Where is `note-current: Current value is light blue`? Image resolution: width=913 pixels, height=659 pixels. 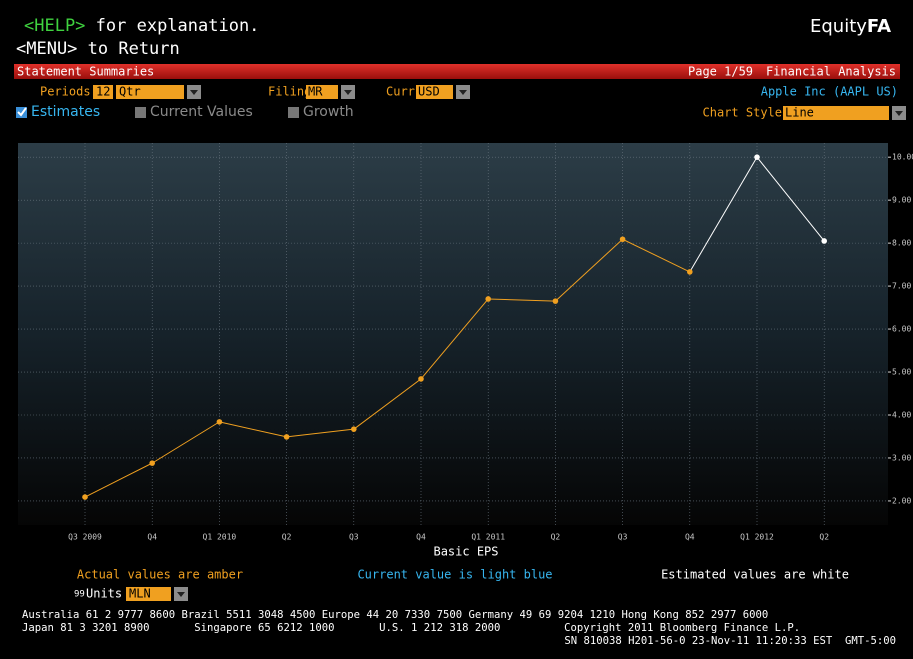 note-current: Current value is light blue is located at coordinates (454, 575).